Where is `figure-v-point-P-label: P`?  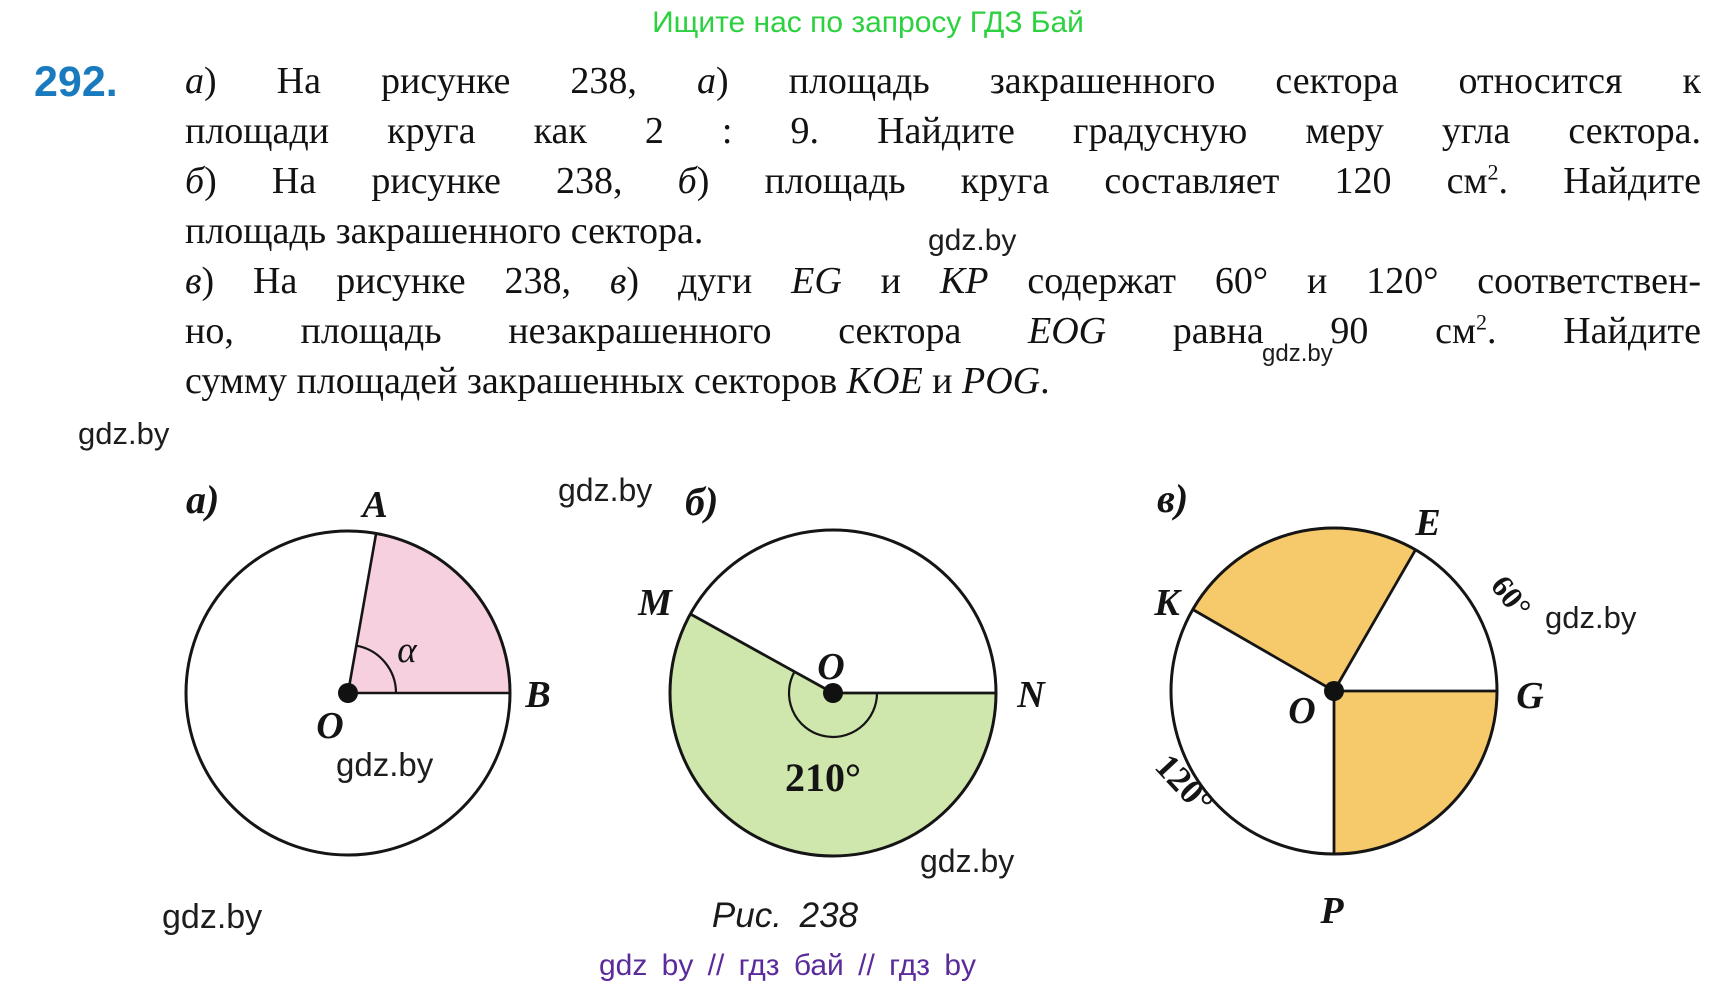 figure-v-point-P-label: P is located at coordinates (1331, 911).